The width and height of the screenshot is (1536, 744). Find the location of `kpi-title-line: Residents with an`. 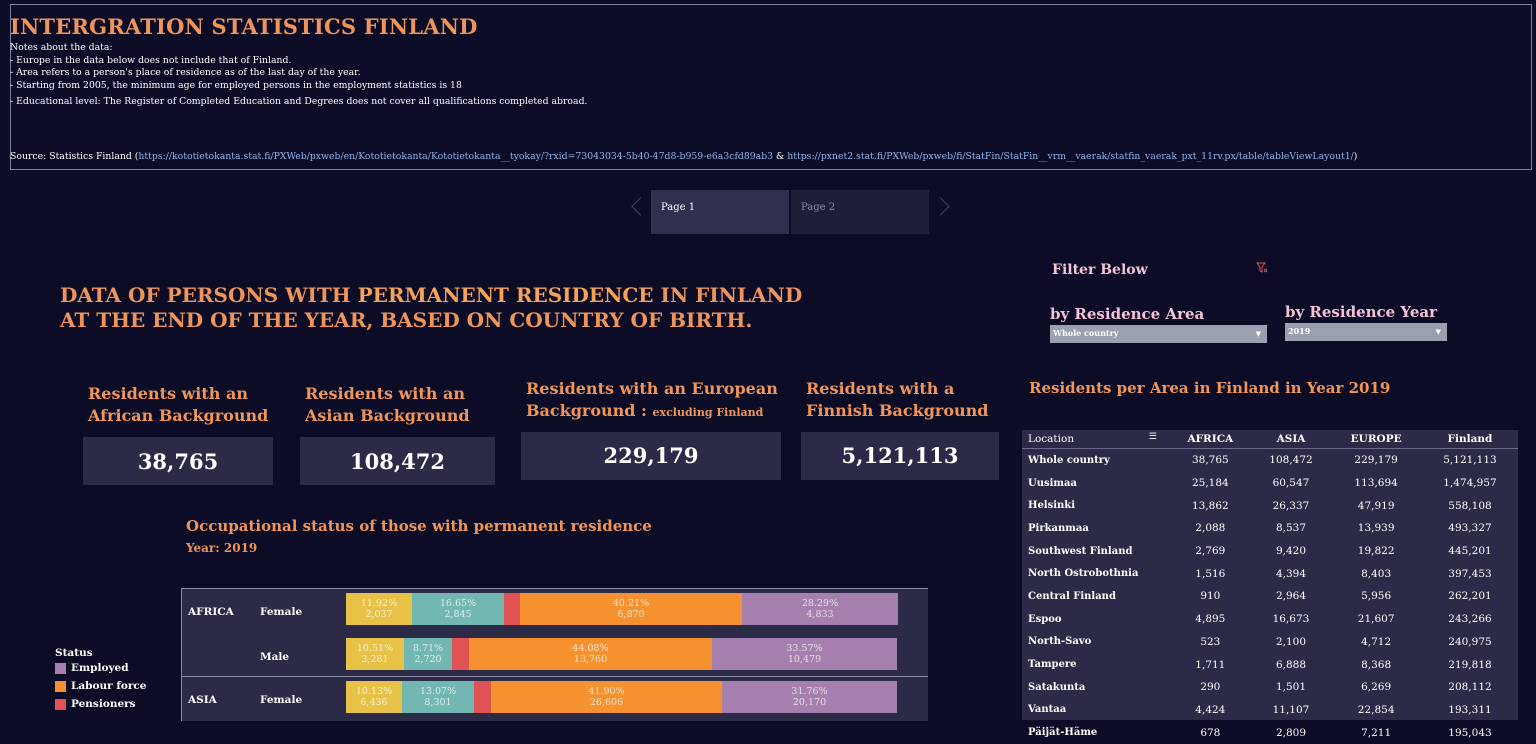

kpi-title-line: Residents with an is located at coordinates (168, 393).